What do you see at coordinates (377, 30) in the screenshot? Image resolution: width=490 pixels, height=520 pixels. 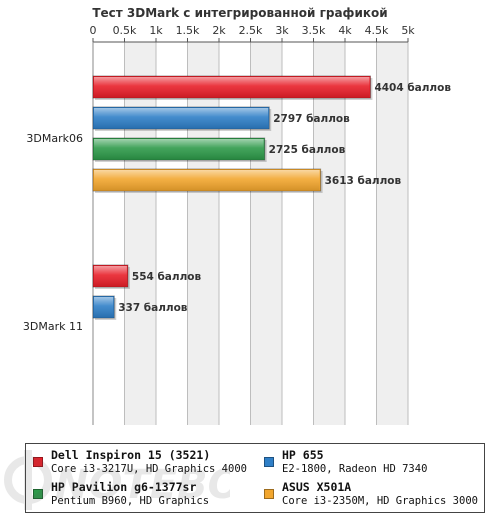 I see `x-tick-label: 4.5k` at bounding box center [377, 30].